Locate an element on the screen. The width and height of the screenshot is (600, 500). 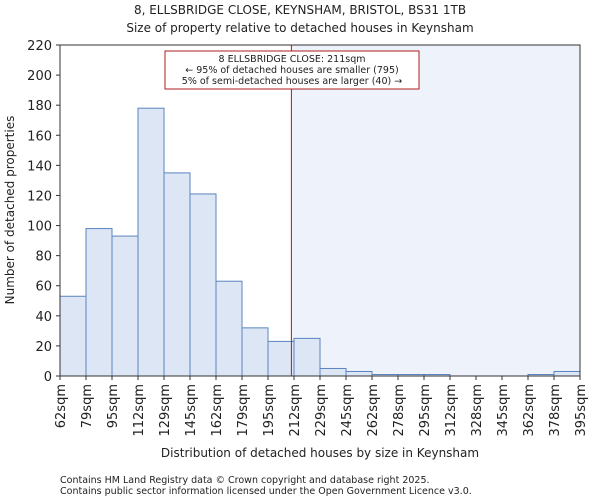
y-tick-label: 200 is located at coordinates (39, 76).